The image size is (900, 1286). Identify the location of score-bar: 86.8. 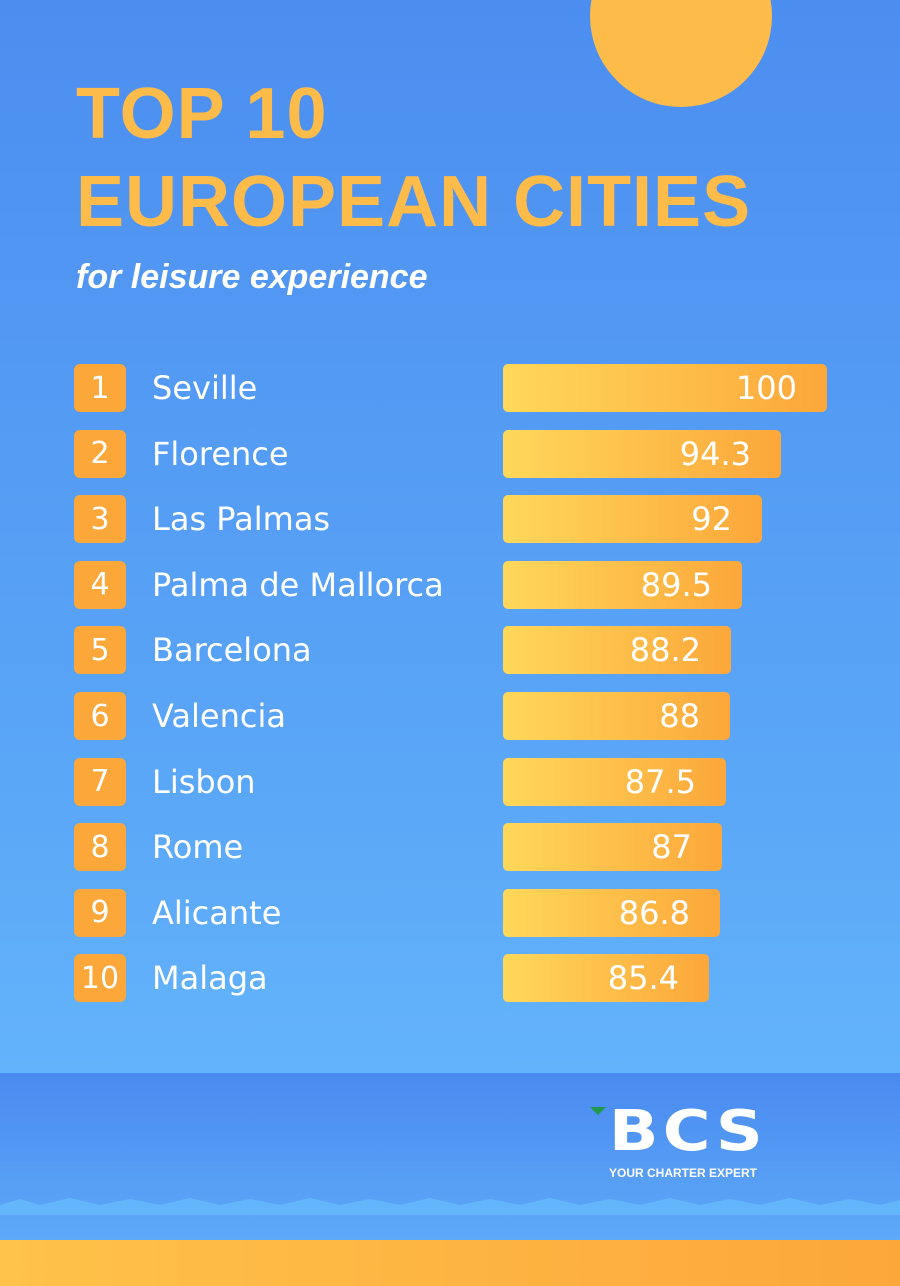
(611, 912).